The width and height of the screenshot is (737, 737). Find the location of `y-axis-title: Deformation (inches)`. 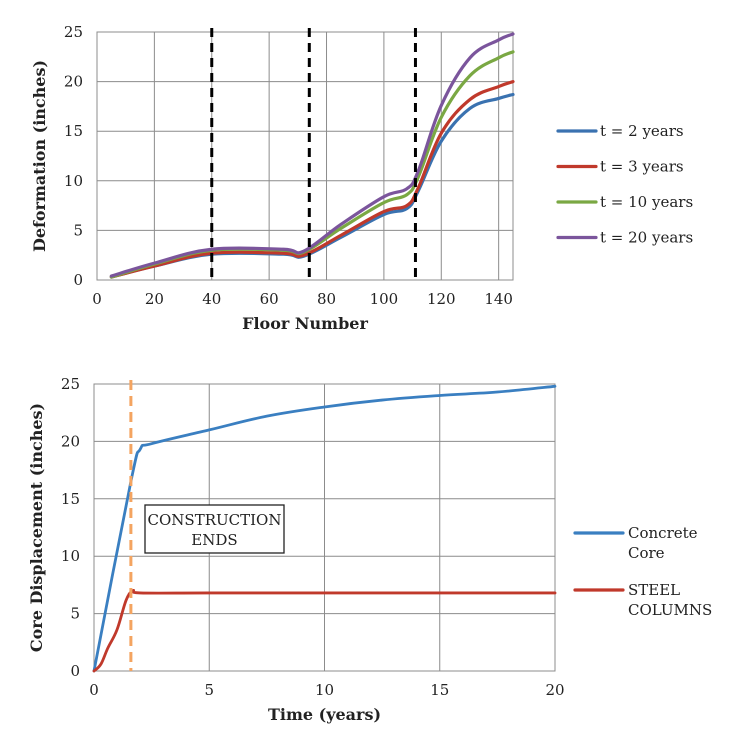

y-axis-title: Deformation (inches) is located at coordinates (39, 156).